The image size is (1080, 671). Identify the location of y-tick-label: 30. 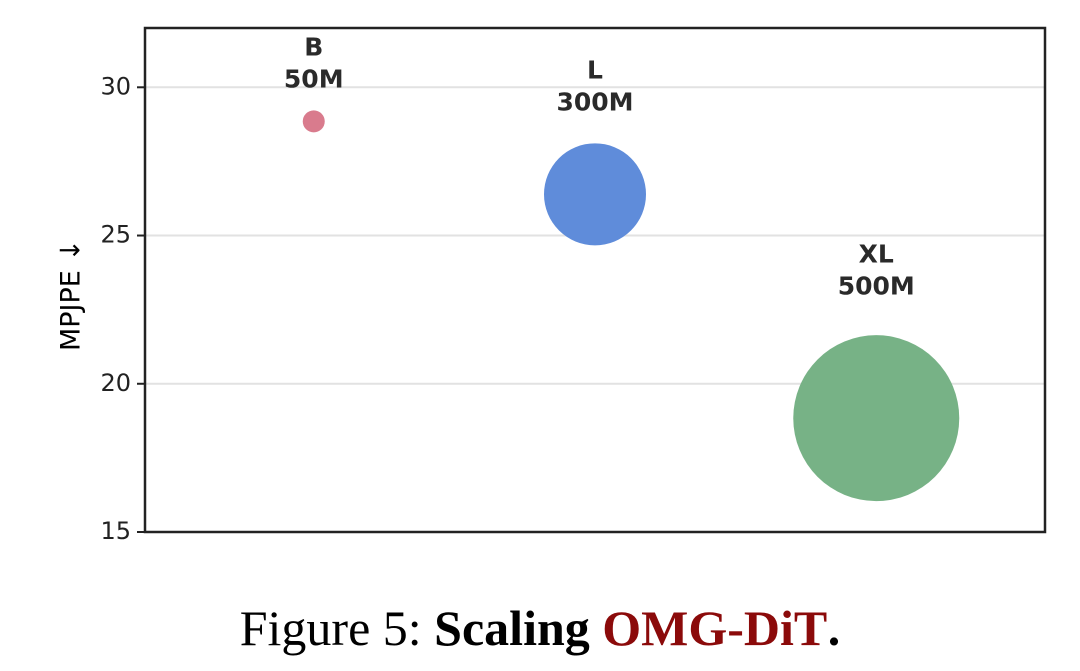
(115, 86).